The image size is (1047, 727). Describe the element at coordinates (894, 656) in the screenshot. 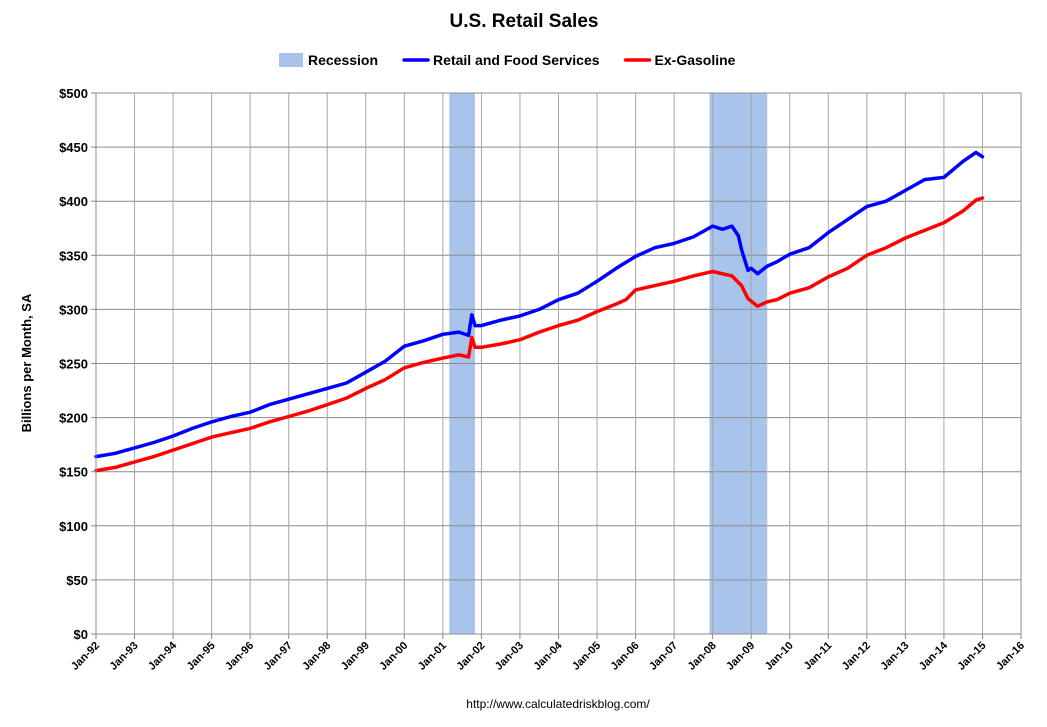

I see `x-tick-label: Jan-13` at that location.